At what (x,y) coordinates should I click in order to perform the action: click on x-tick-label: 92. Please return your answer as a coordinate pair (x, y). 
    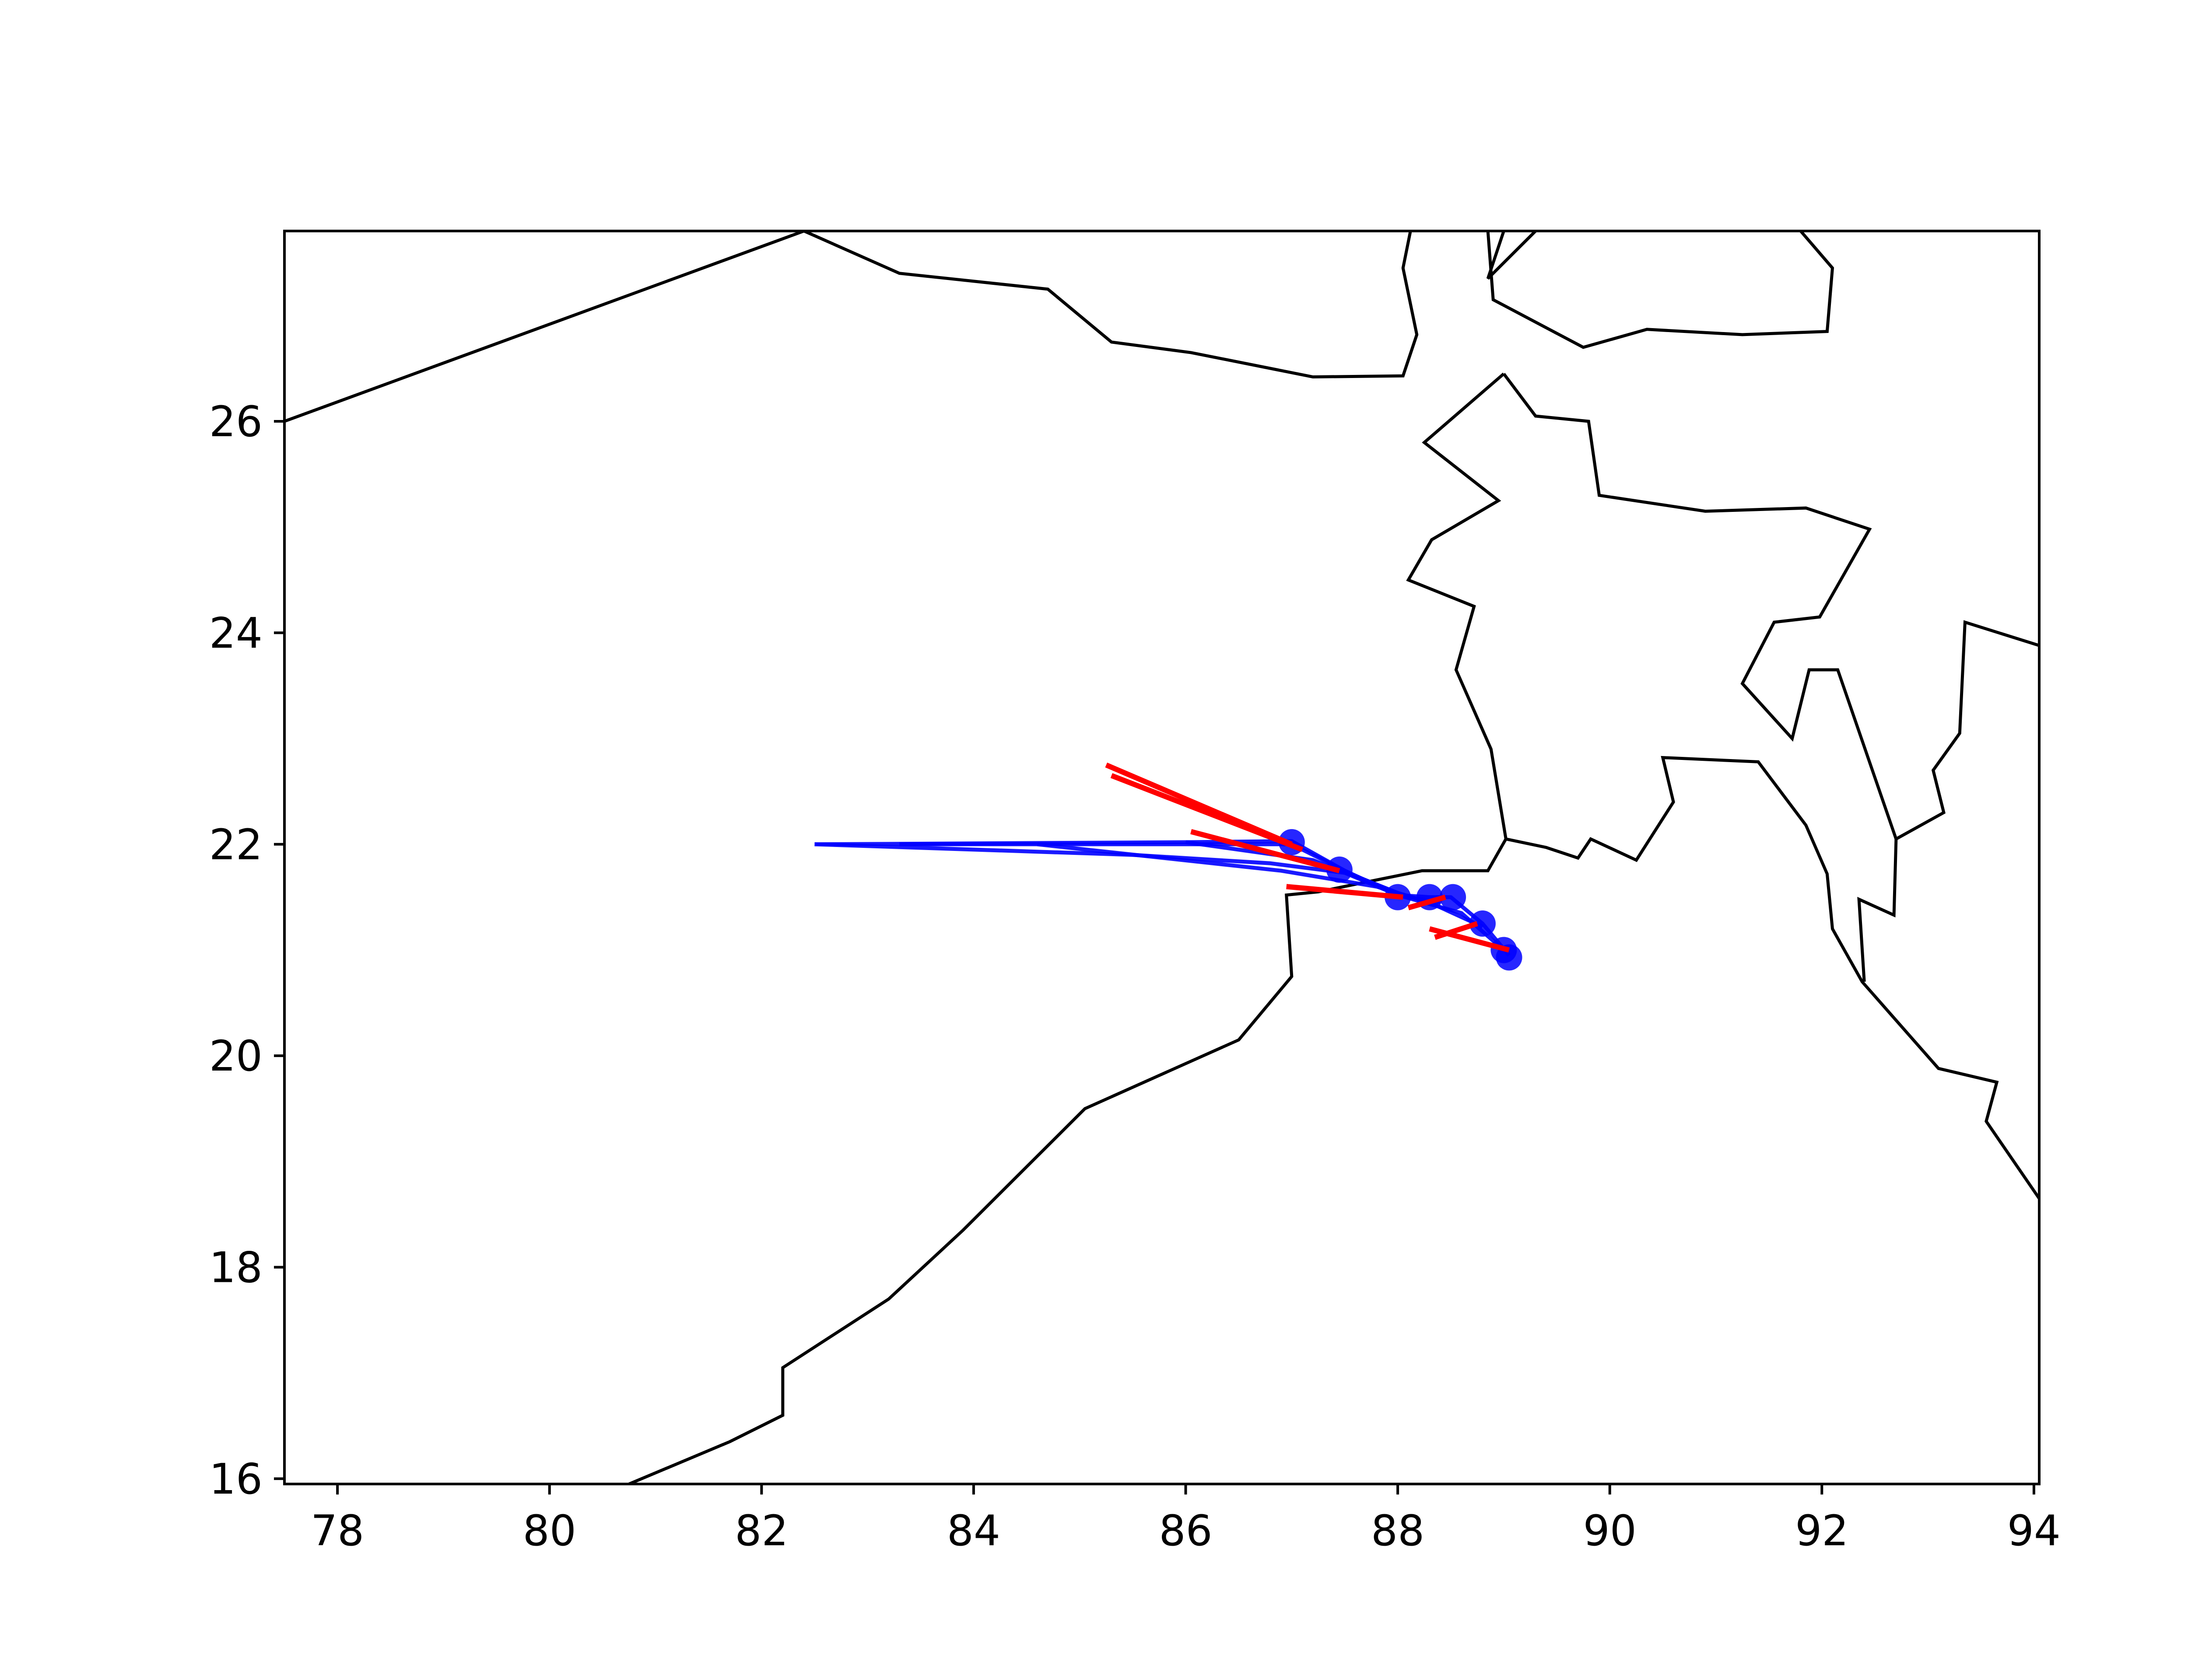
    Looking at the image, I should click on (1822, 1530).